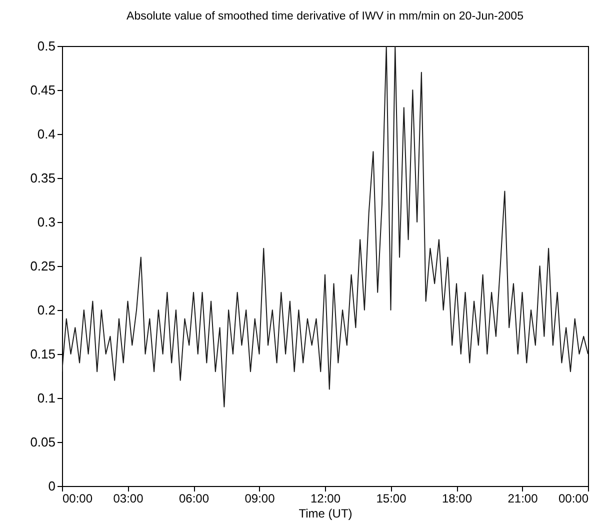  I want to click on y-tick-label: 0.4, so click(46, 134).